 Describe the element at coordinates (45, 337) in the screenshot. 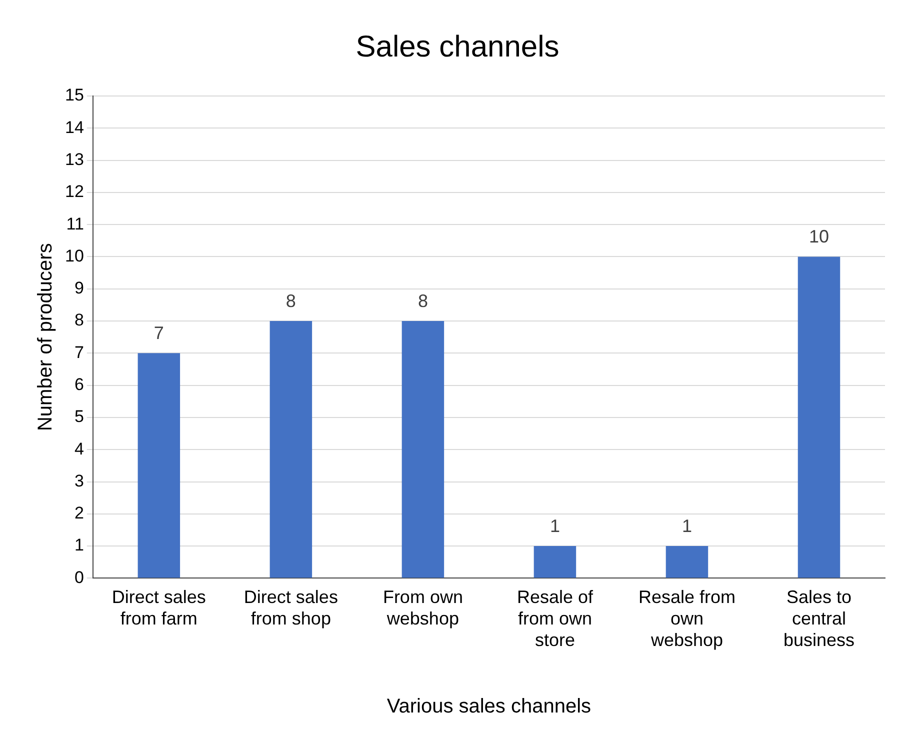

I see `y-axis-title: Number of producers` at that location.